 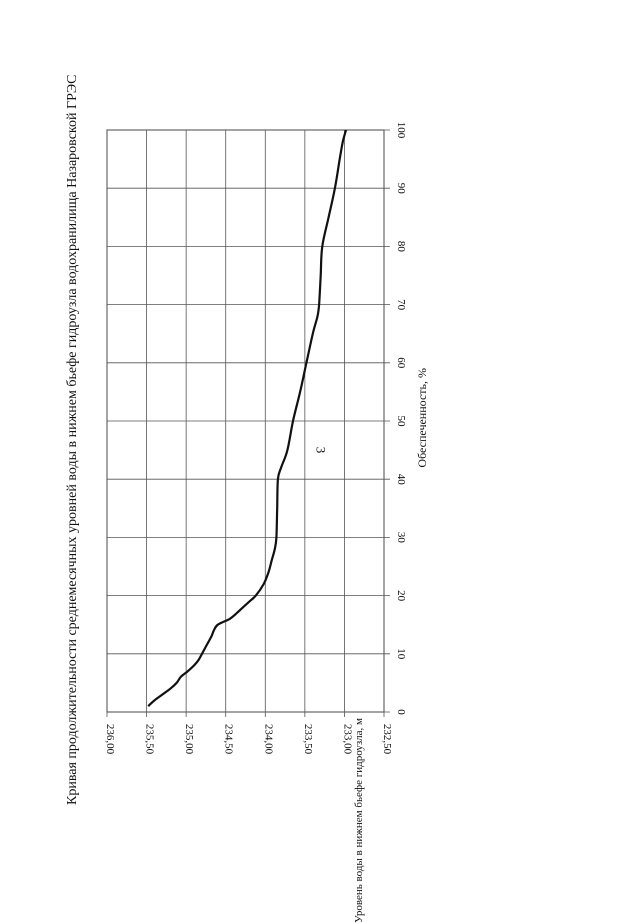 What do you see at coordinates (401, 247) in the screenshot?
I see `x-tick-label: 80` at bounding box center [401, 247].